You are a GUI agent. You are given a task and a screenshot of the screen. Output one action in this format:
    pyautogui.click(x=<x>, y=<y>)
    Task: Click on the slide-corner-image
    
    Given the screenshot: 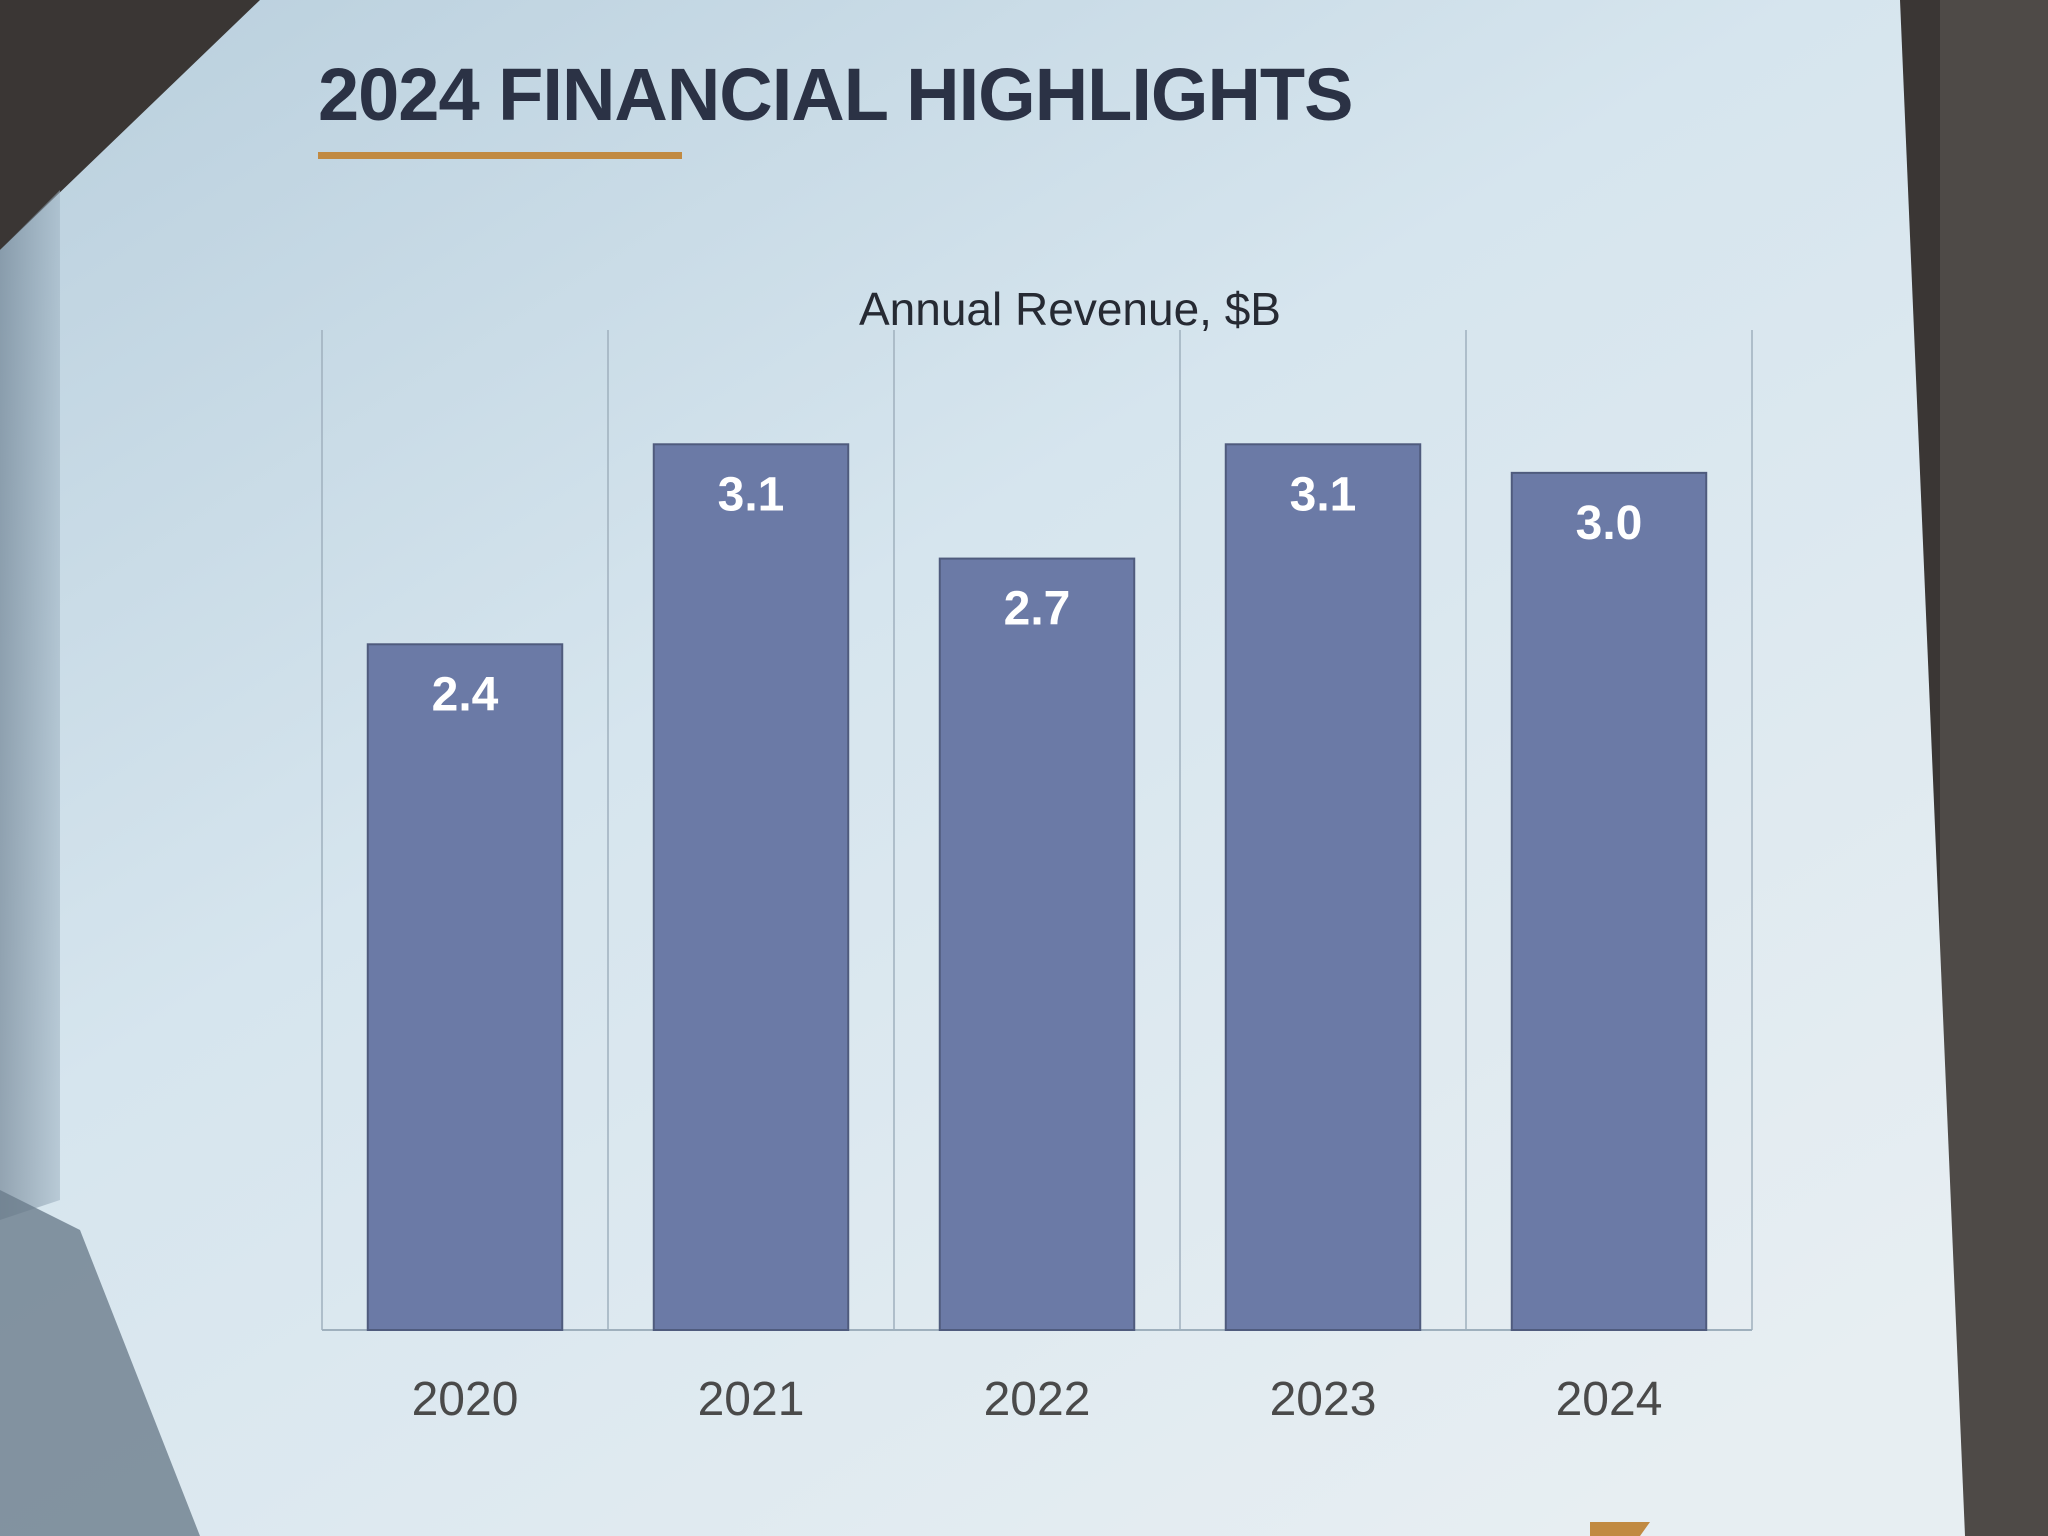 What is the action you would take?
    pyautogui.click(x=100, y=1363)
    